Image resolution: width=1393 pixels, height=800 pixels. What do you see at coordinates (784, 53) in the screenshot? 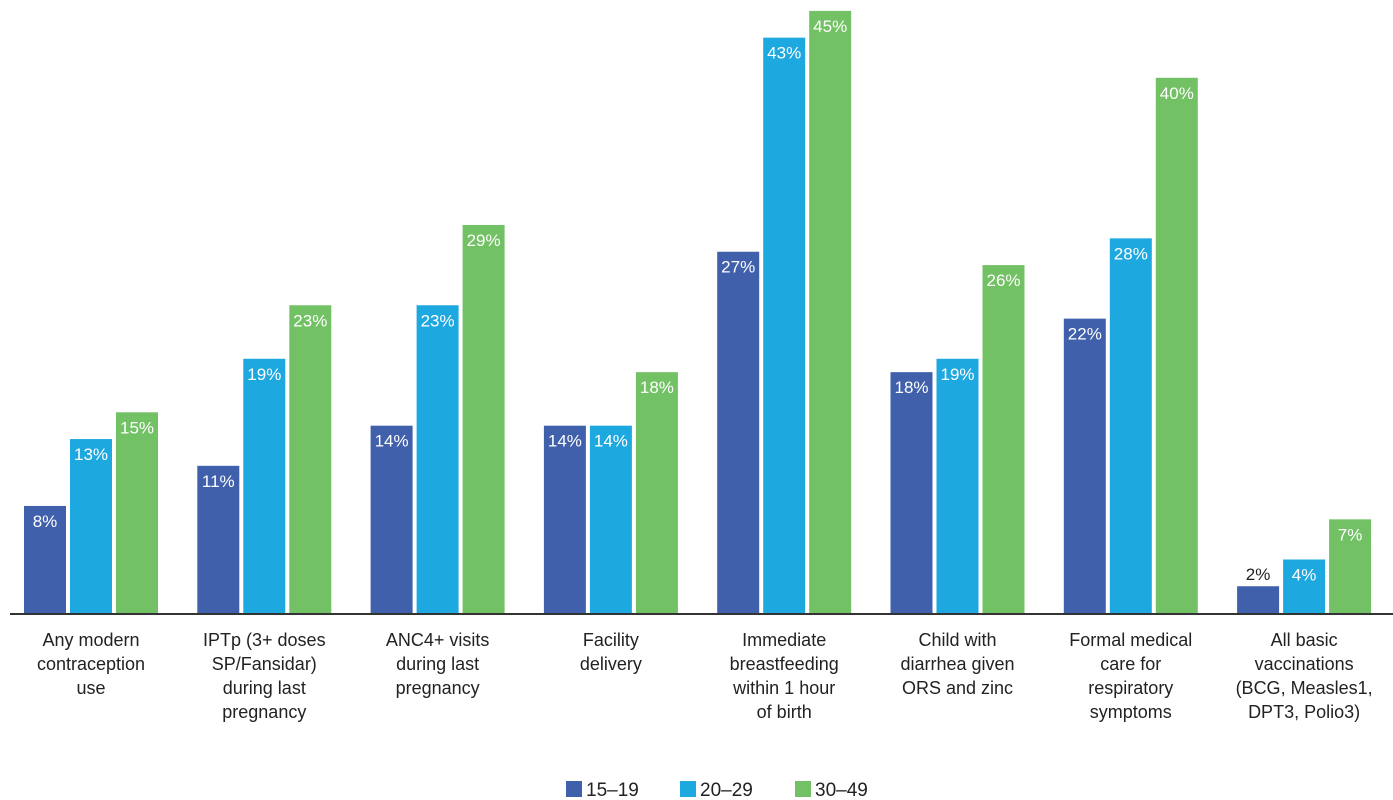
I see `bar-value-label: 43%` at bounding box center [784, 53].